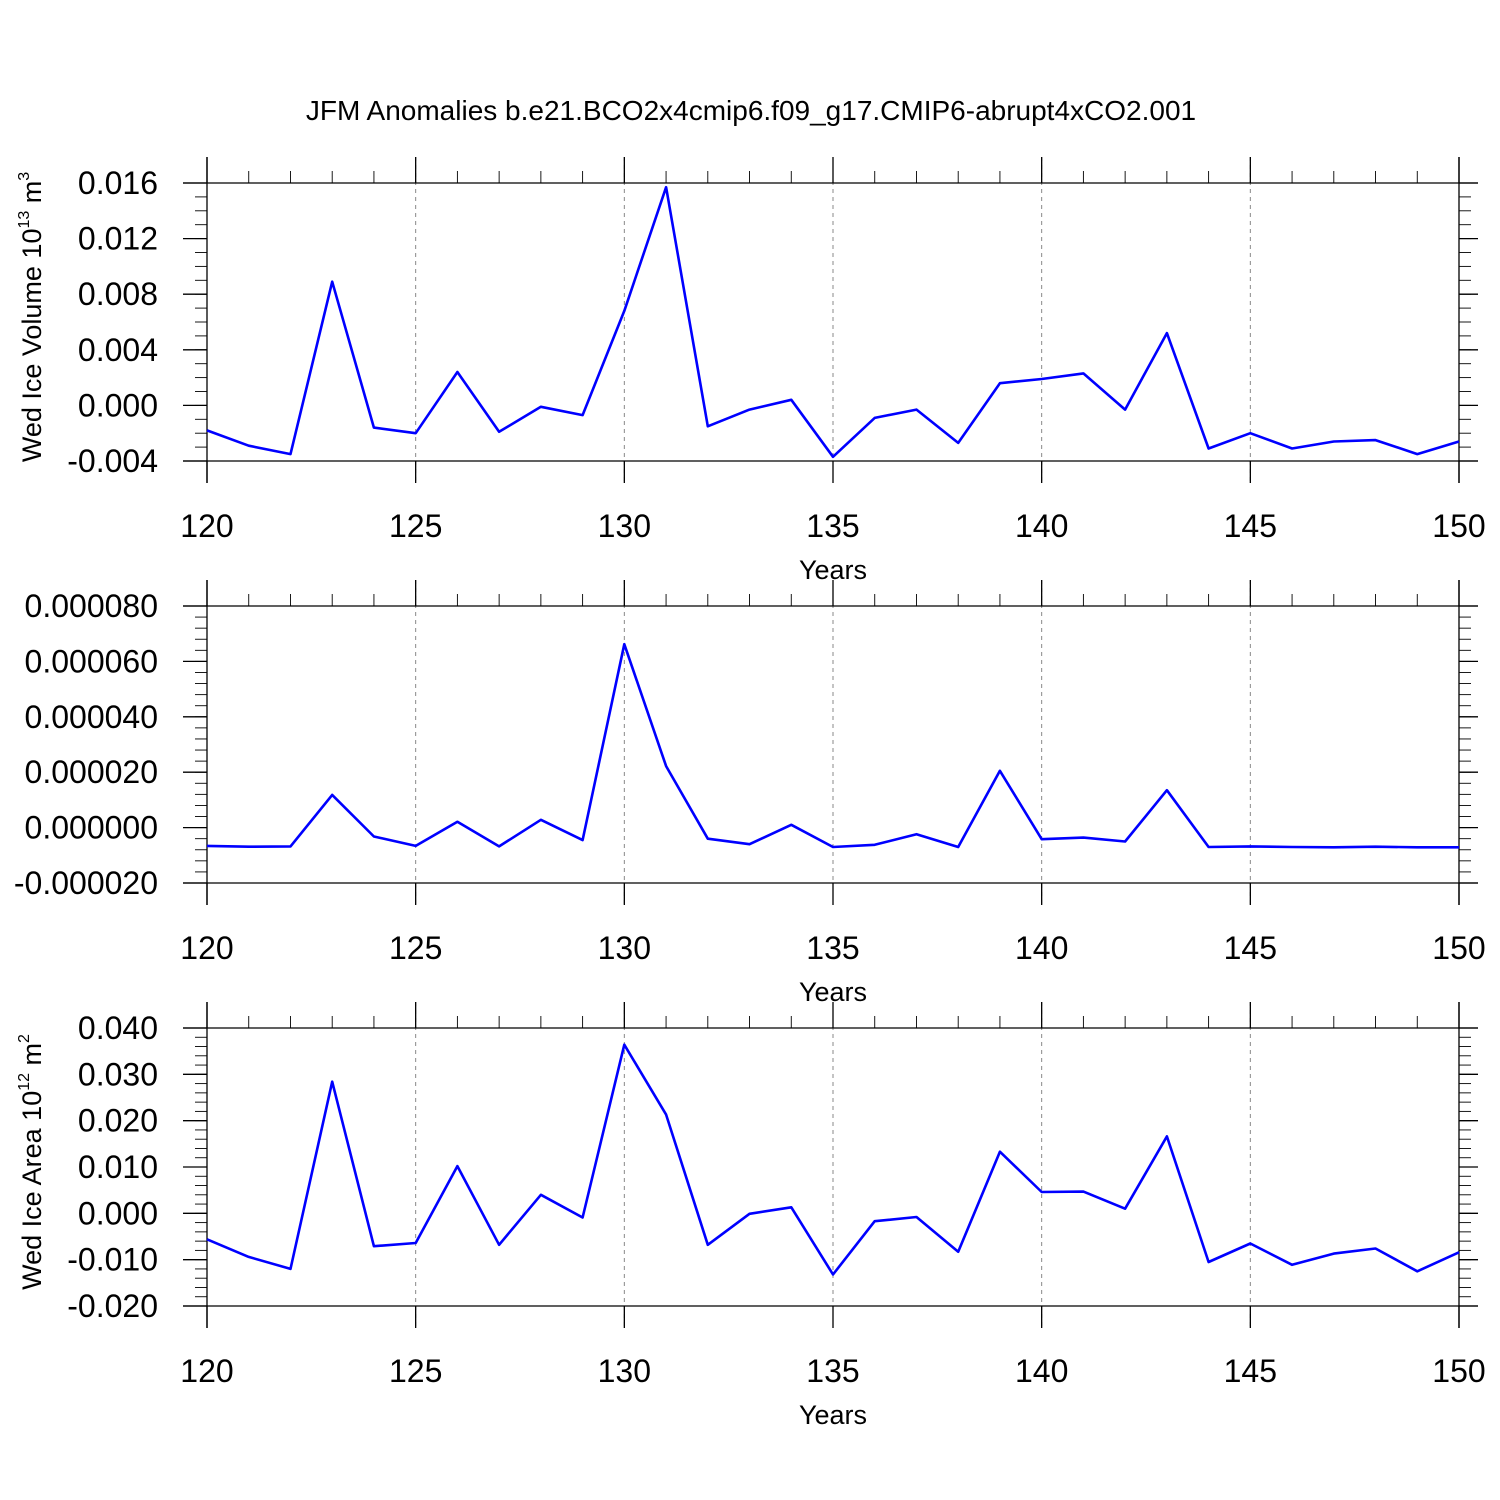  Describe the element at coordinates (32, 361) in the screenshot. I see `y-axis-label-name: Wed Ice Volume` at that location.